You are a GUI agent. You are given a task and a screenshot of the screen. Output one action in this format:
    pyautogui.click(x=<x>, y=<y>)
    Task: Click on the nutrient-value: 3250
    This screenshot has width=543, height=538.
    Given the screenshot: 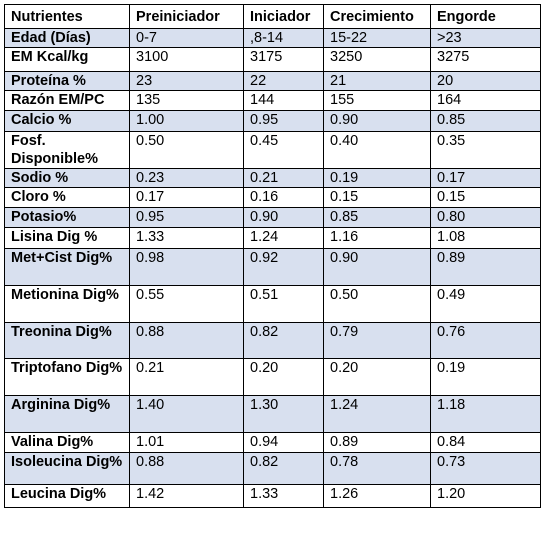 What is the action you would take?
    pyautogui.click(x=377, y=59)
    